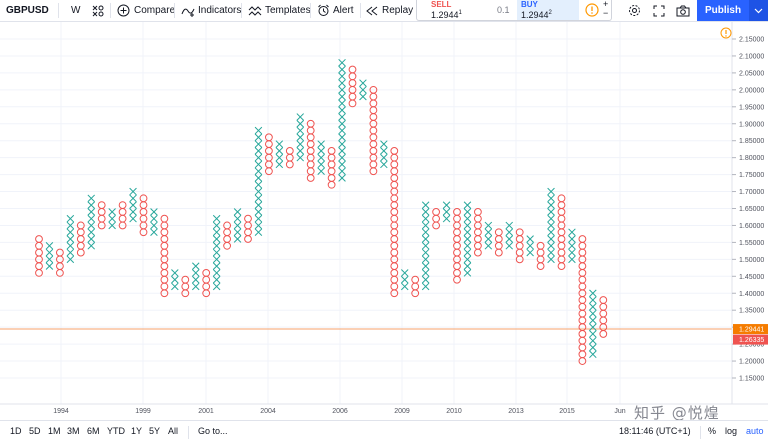  Describe the element at coordinates (155, 10) in the screenshot. I see `compare-label: Compare` at that location.